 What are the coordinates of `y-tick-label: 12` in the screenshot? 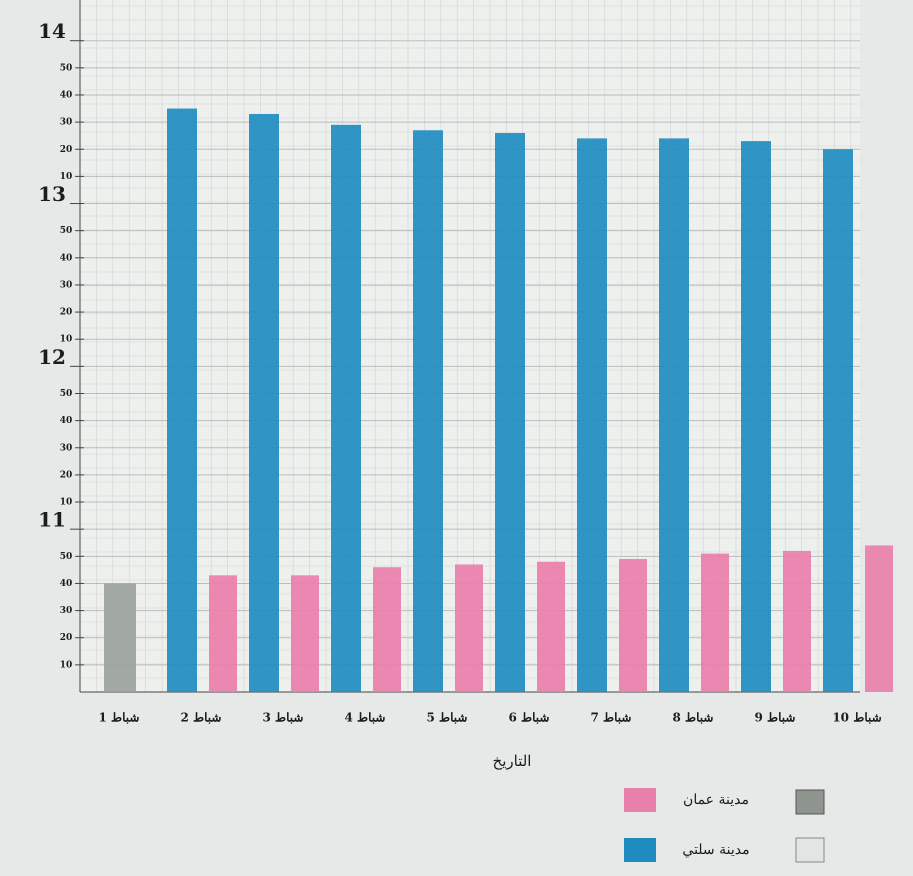 It's located at (52, 357).